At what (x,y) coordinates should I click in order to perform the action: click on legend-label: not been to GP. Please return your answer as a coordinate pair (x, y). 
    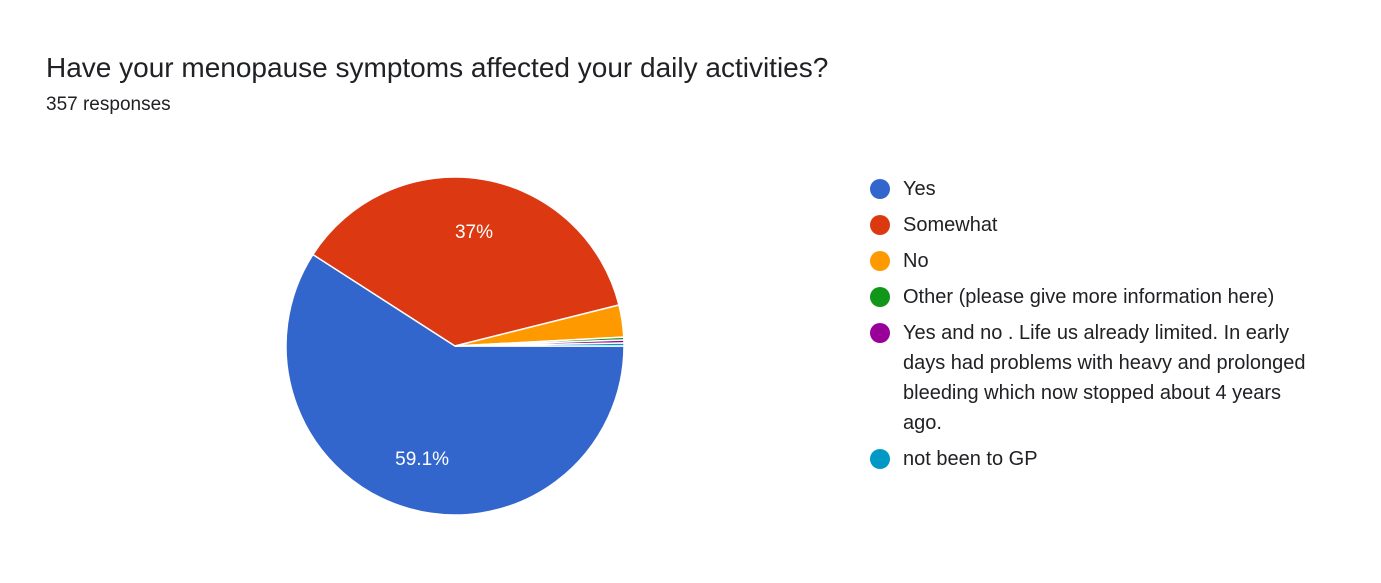
    Looking at the image, I should click on (970, 459).